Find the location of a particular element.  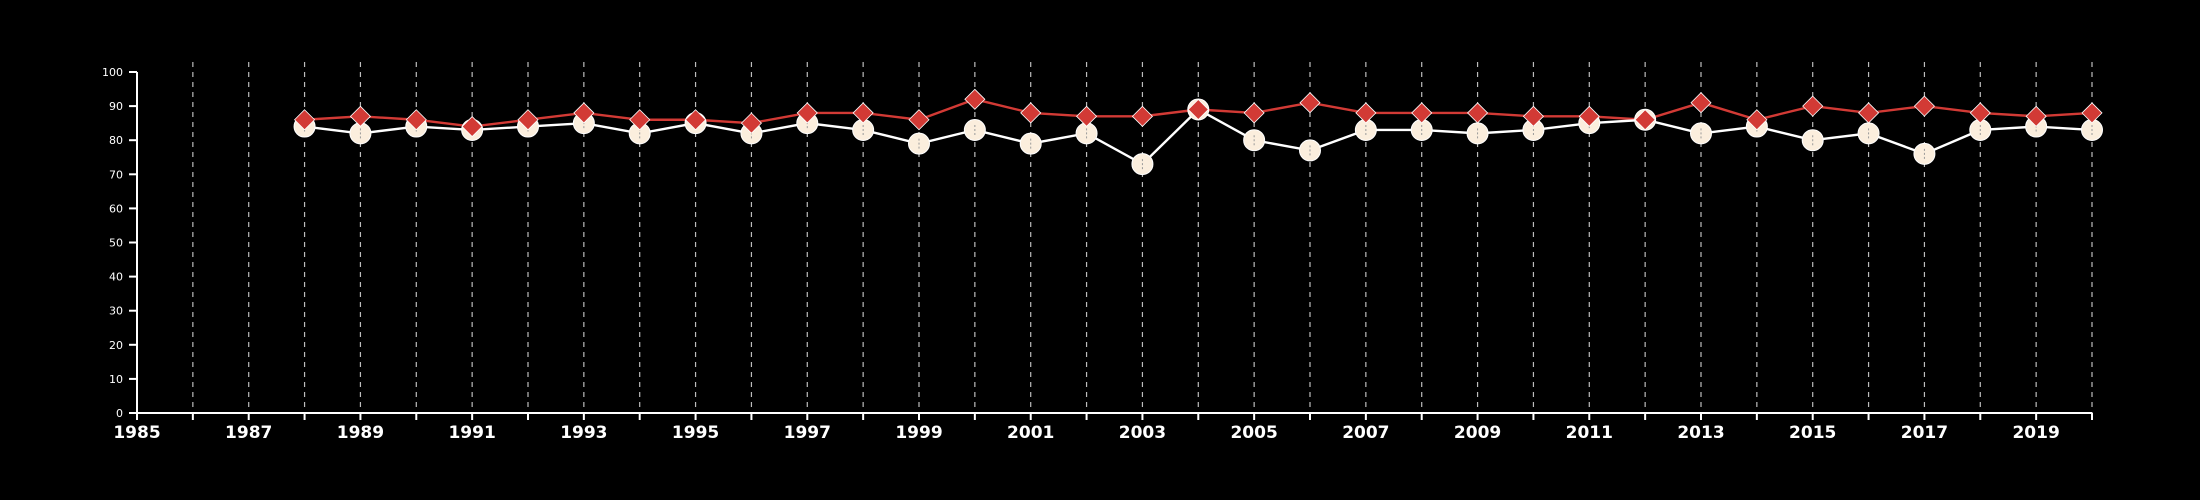

y-tick-label-60: 60 is located at coordinates (116, 208).